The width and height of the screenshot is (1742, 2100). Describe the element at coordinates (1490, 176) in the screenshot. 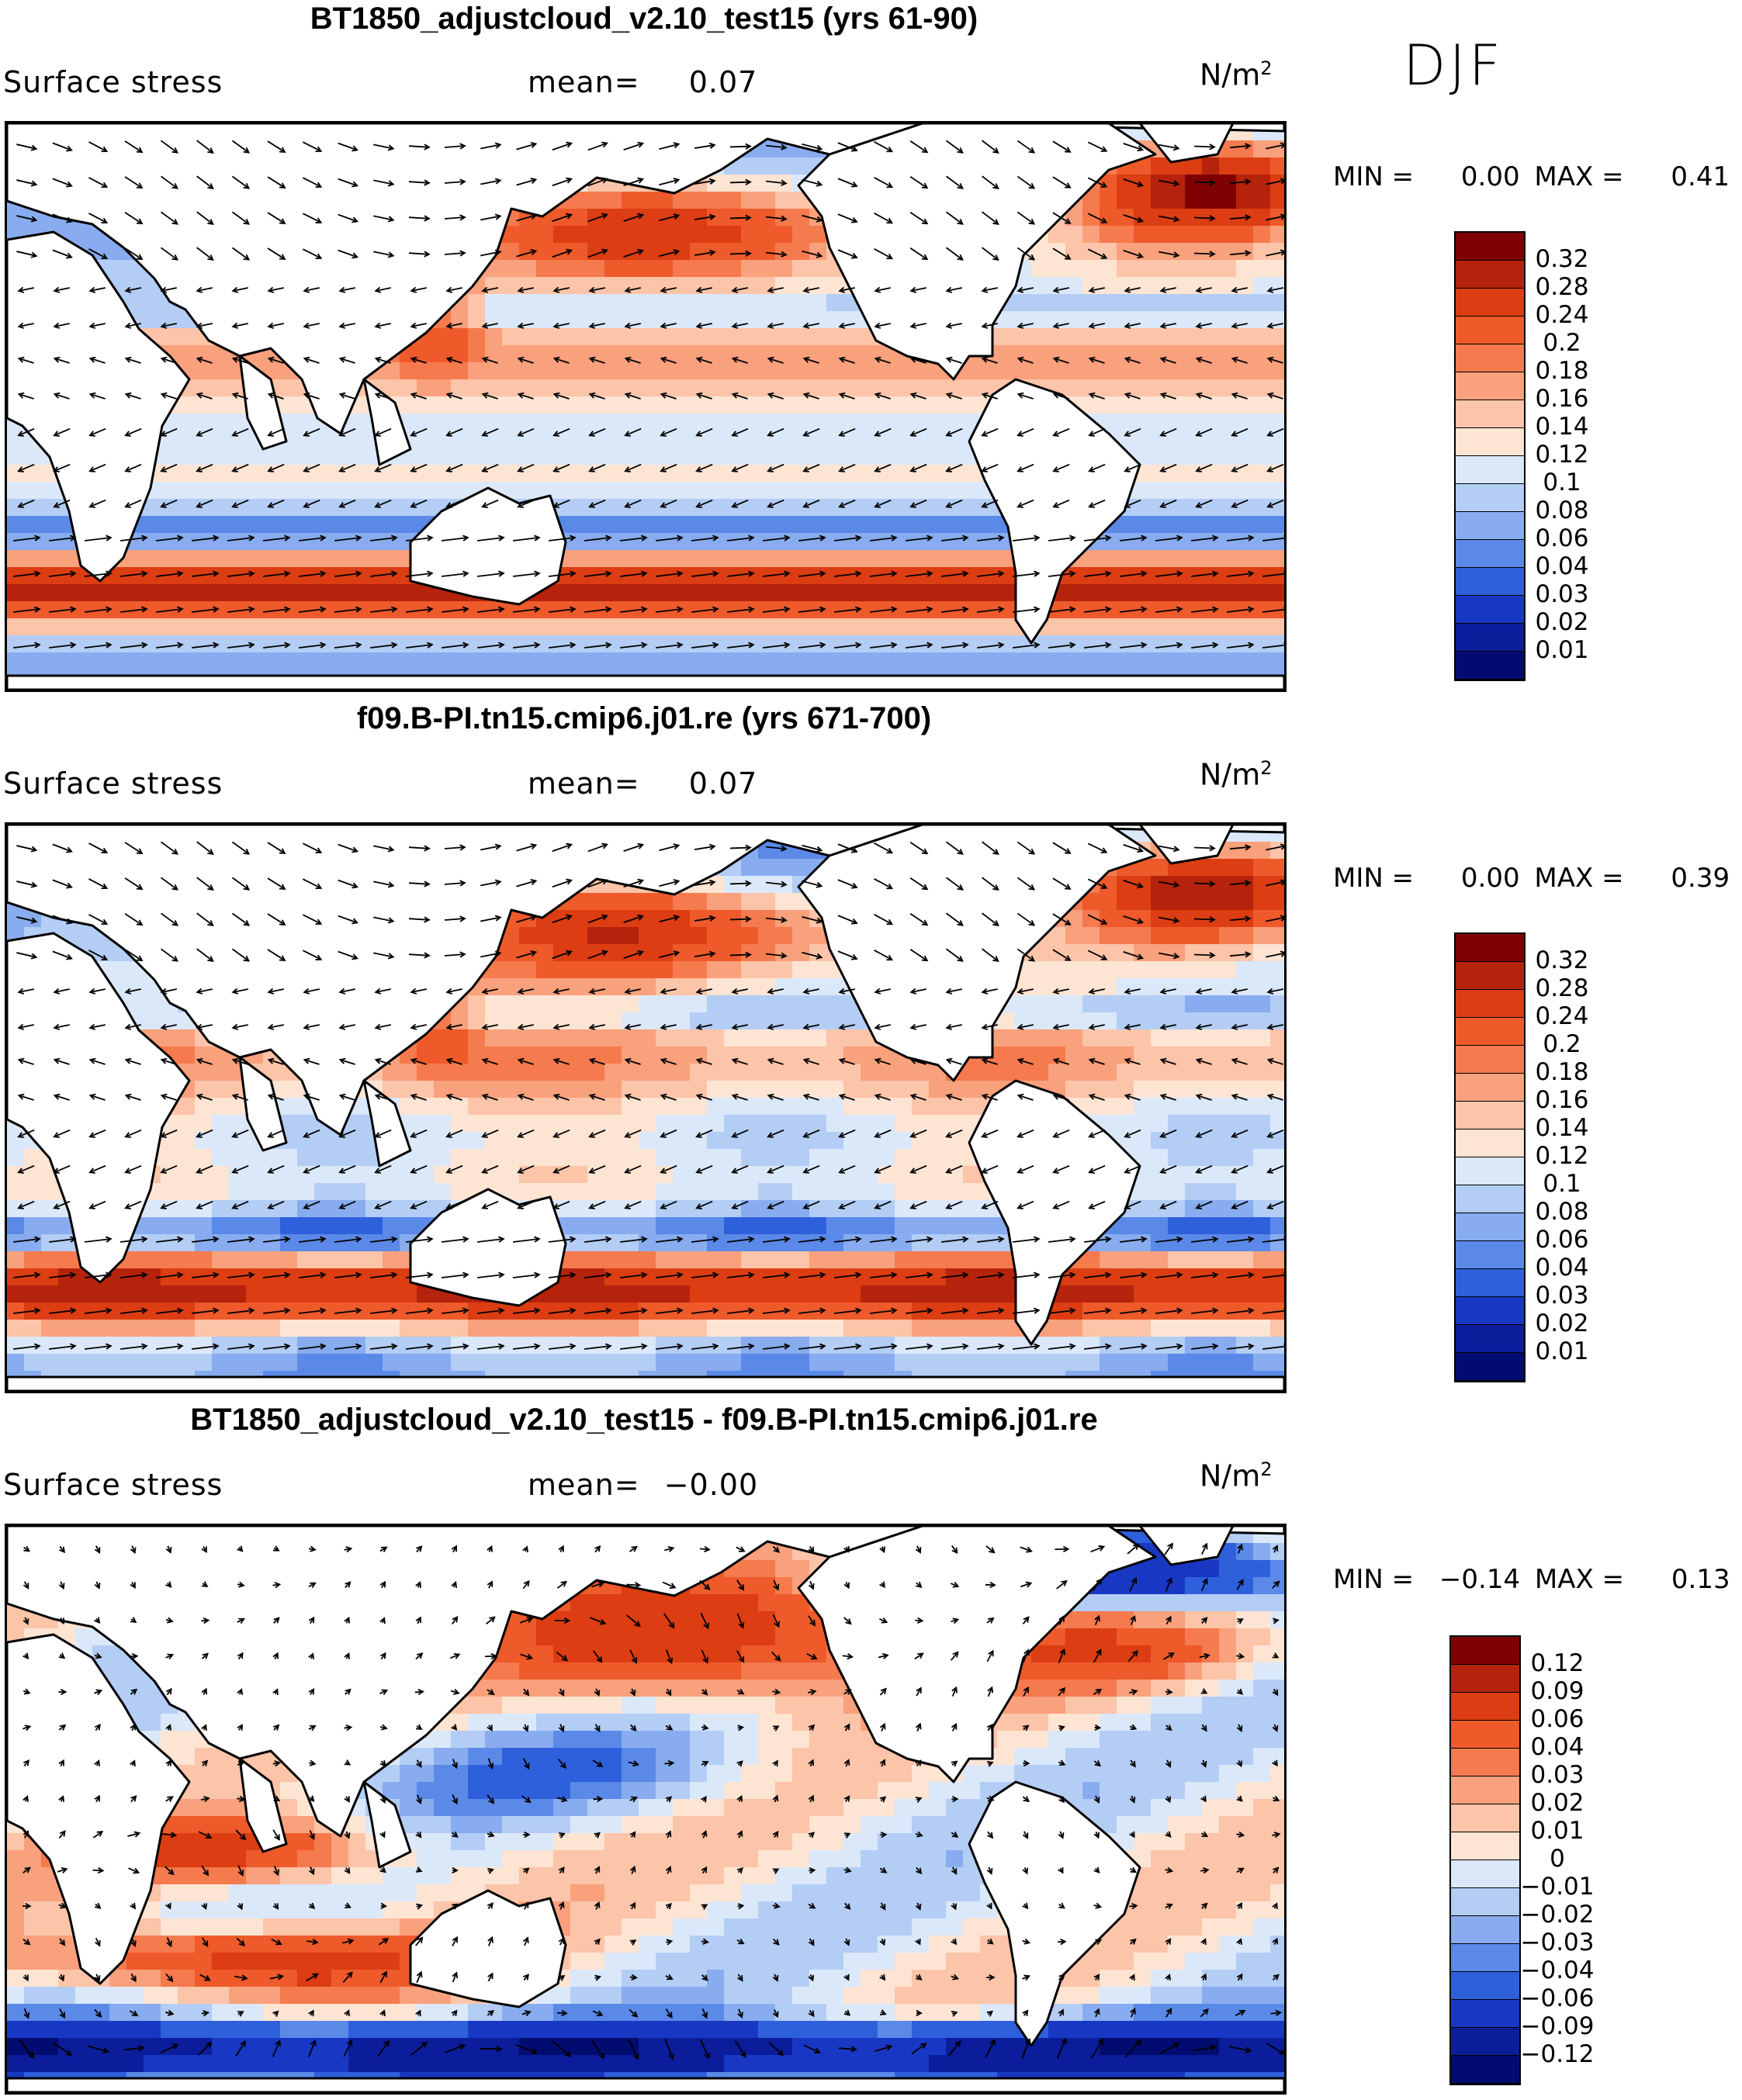

I see `min-value-top: 0.00` at that location.